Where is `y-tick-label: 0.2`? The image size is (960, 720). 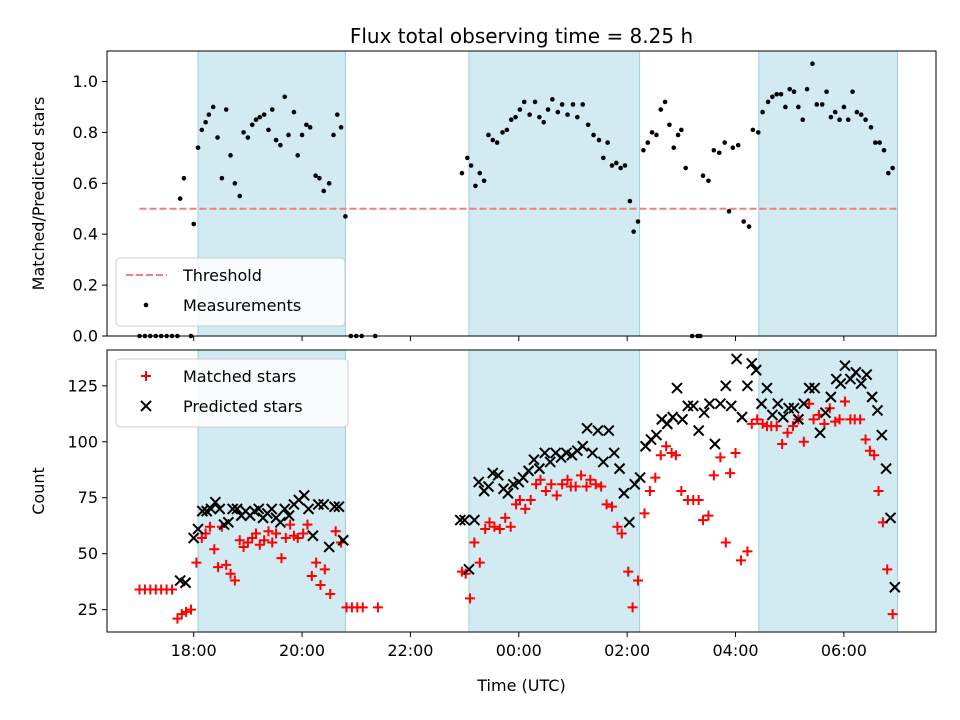 y-tick-label: 0.2 is located at coordinates (85, 285).